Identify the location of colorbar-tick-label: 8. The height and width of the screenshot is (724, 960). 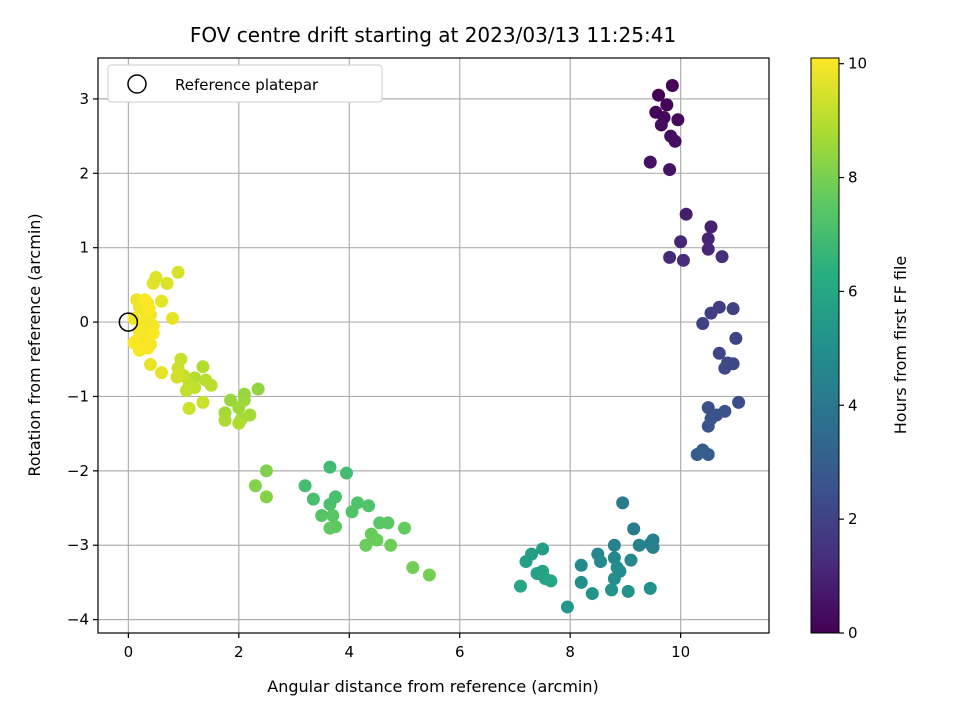
(853, 178).